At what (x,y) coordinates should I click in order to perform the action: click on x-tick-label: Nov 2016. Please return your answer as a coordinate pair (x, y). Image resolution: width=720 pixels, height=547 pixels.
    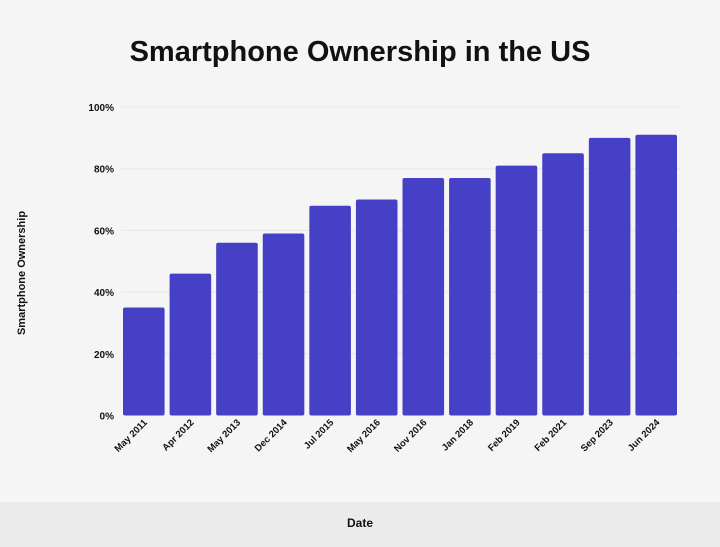
    Looking at the image, I should click on (410, 435).